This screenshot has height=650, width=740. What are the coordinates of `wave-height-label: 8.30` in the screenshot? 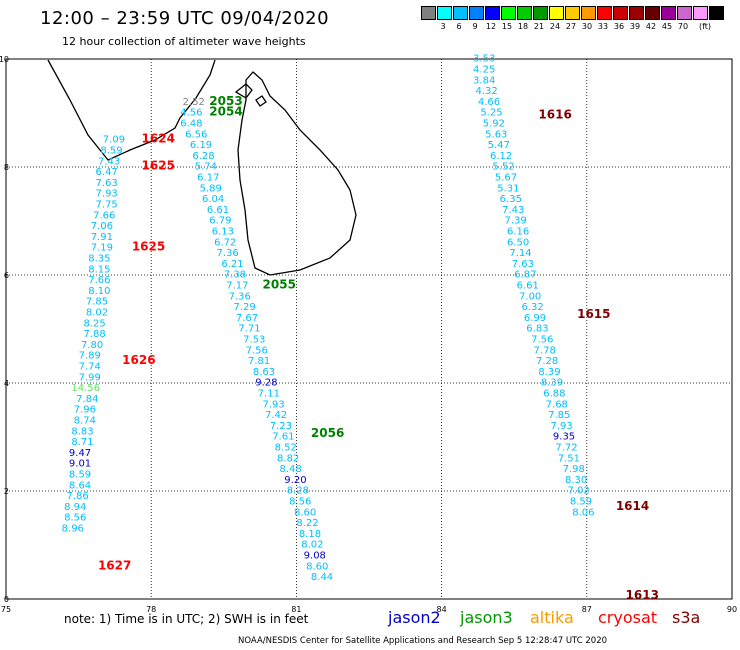 It's located at (576, 480).